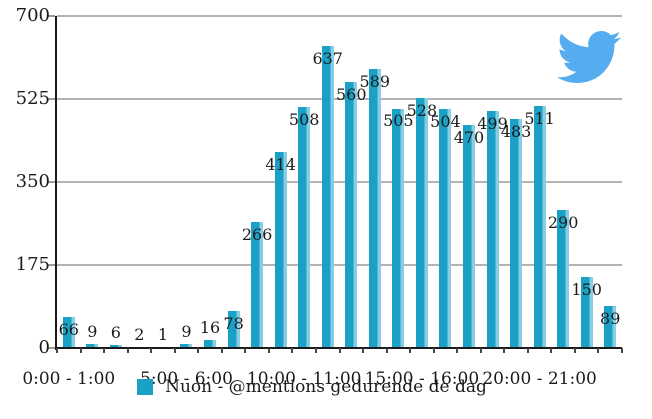  Describe the element at coordinates (375, 81) in the screenshot. I see `bar-value-label: 589` at that location.